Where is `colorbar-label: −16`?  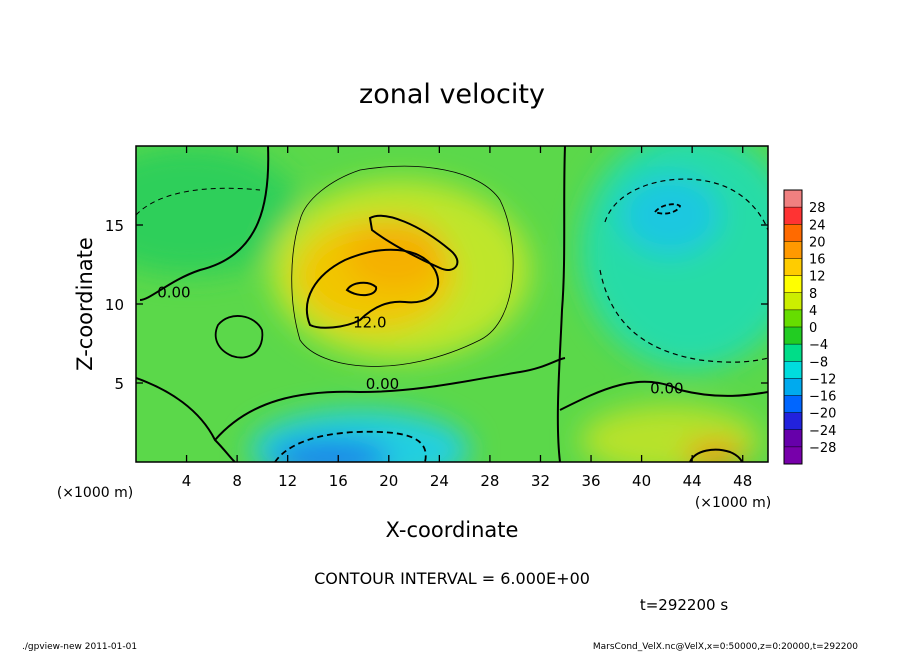
colorbar-label: −16 is located at coordinates (822, 397).